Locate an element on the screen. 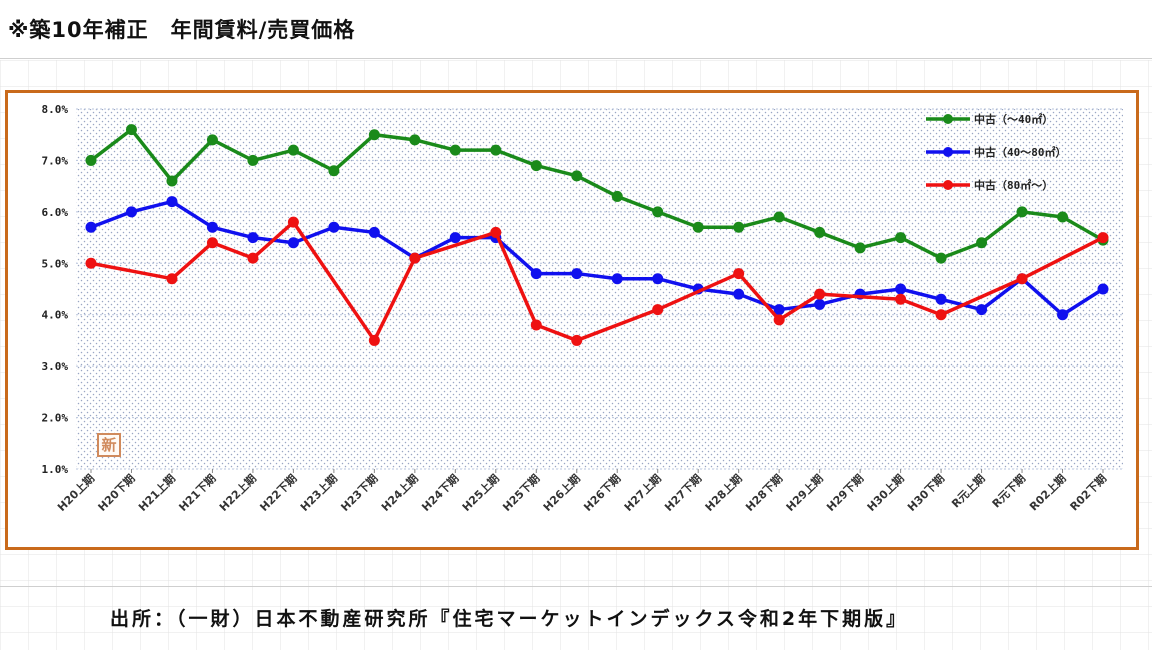 The image size is (1152, 650). x-tick-label: H23上期 is located at coordinates (318, 492).